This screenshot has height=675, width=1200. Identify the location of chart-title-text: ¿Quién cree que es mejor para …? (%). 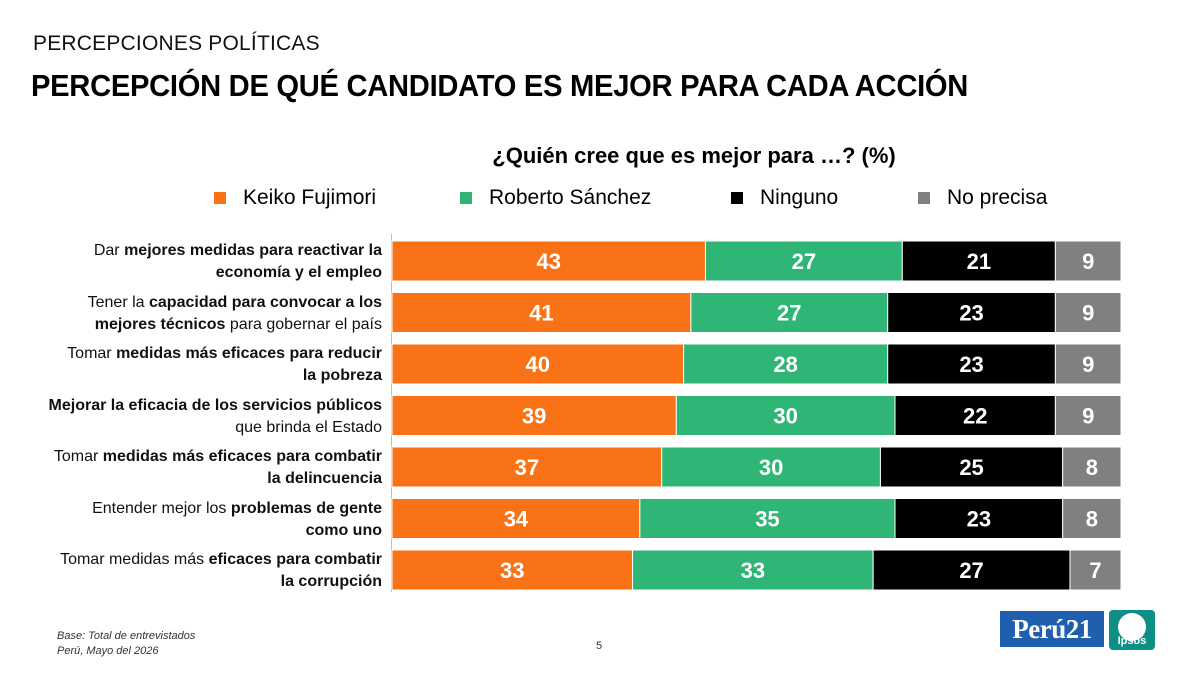
(694, 155).